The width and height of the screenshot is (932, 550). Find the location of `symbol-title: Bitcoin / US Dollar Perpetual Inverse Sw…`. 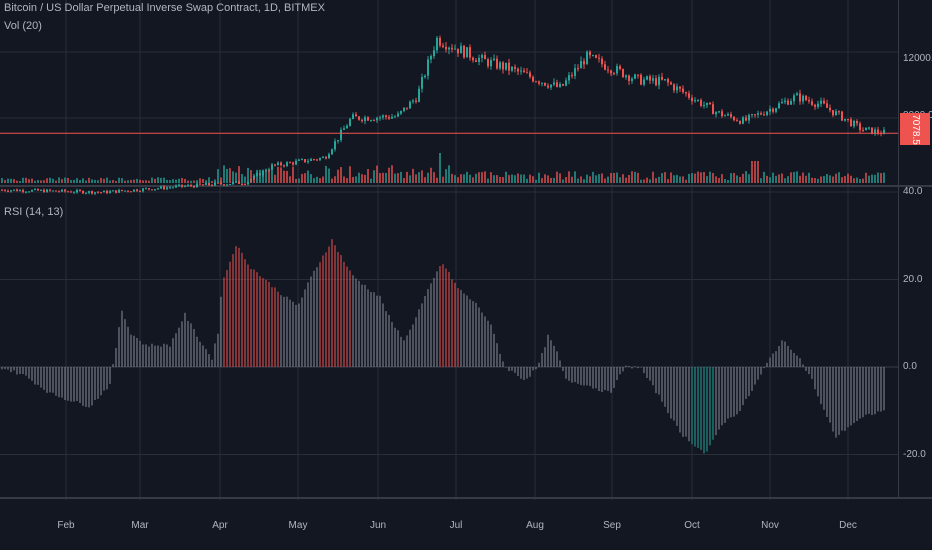

symbol-title: Bitcoin / US Dollar Perpetual Inverse Sw… is located at coordinates (164, 8).